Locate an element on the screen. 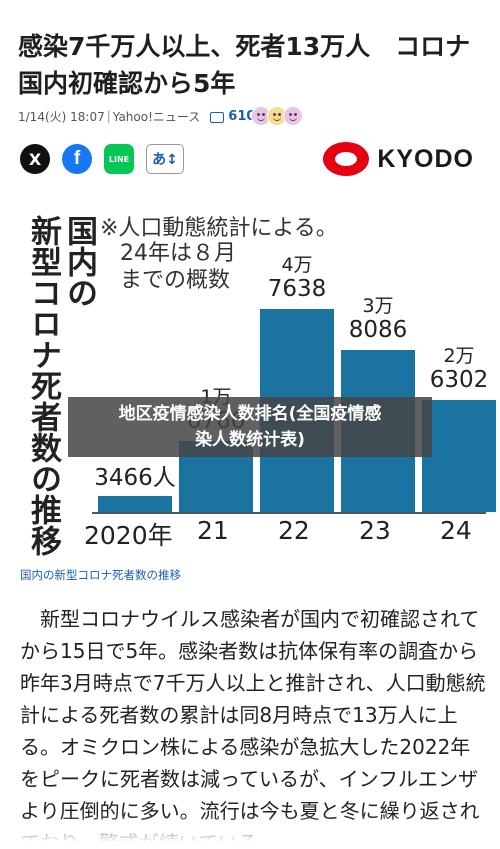 The width and height of the screenshot is (500, 849). chart-title-vertical-2: 国内の is located at coordinates (79, 261).